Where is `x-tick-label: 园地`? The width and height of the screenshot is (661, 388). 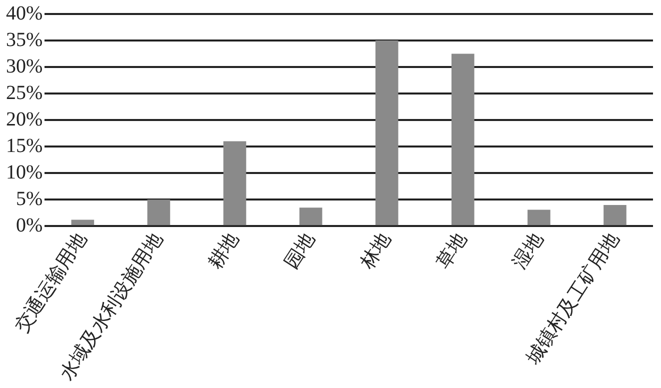 x-tick-label: 园地 is located at coordinates (300, 251).